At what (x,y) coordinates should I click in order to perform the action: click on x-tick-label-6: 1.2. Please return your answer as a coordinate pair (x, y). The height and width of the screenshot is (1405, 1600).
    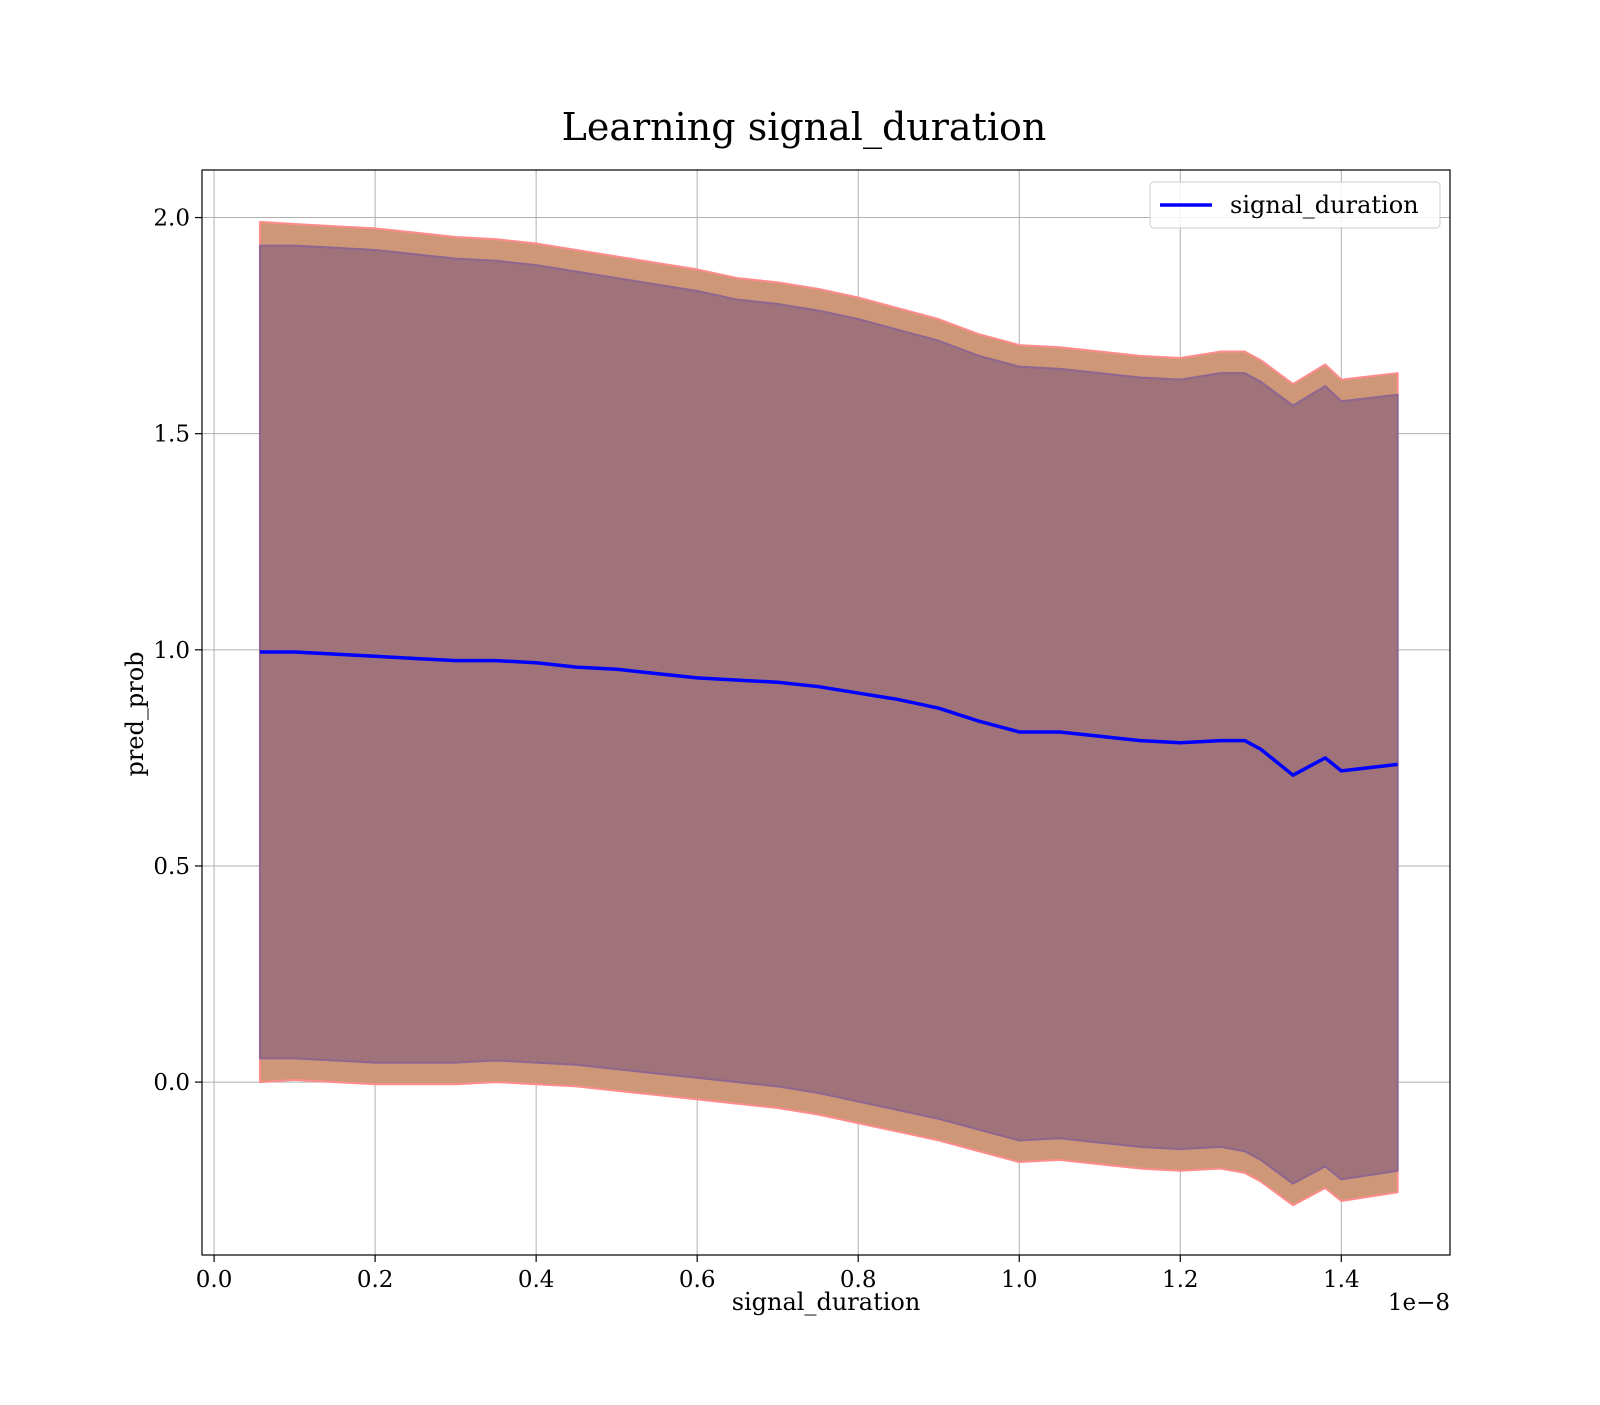
    Looking at the image, I should click on (1180, 1280).